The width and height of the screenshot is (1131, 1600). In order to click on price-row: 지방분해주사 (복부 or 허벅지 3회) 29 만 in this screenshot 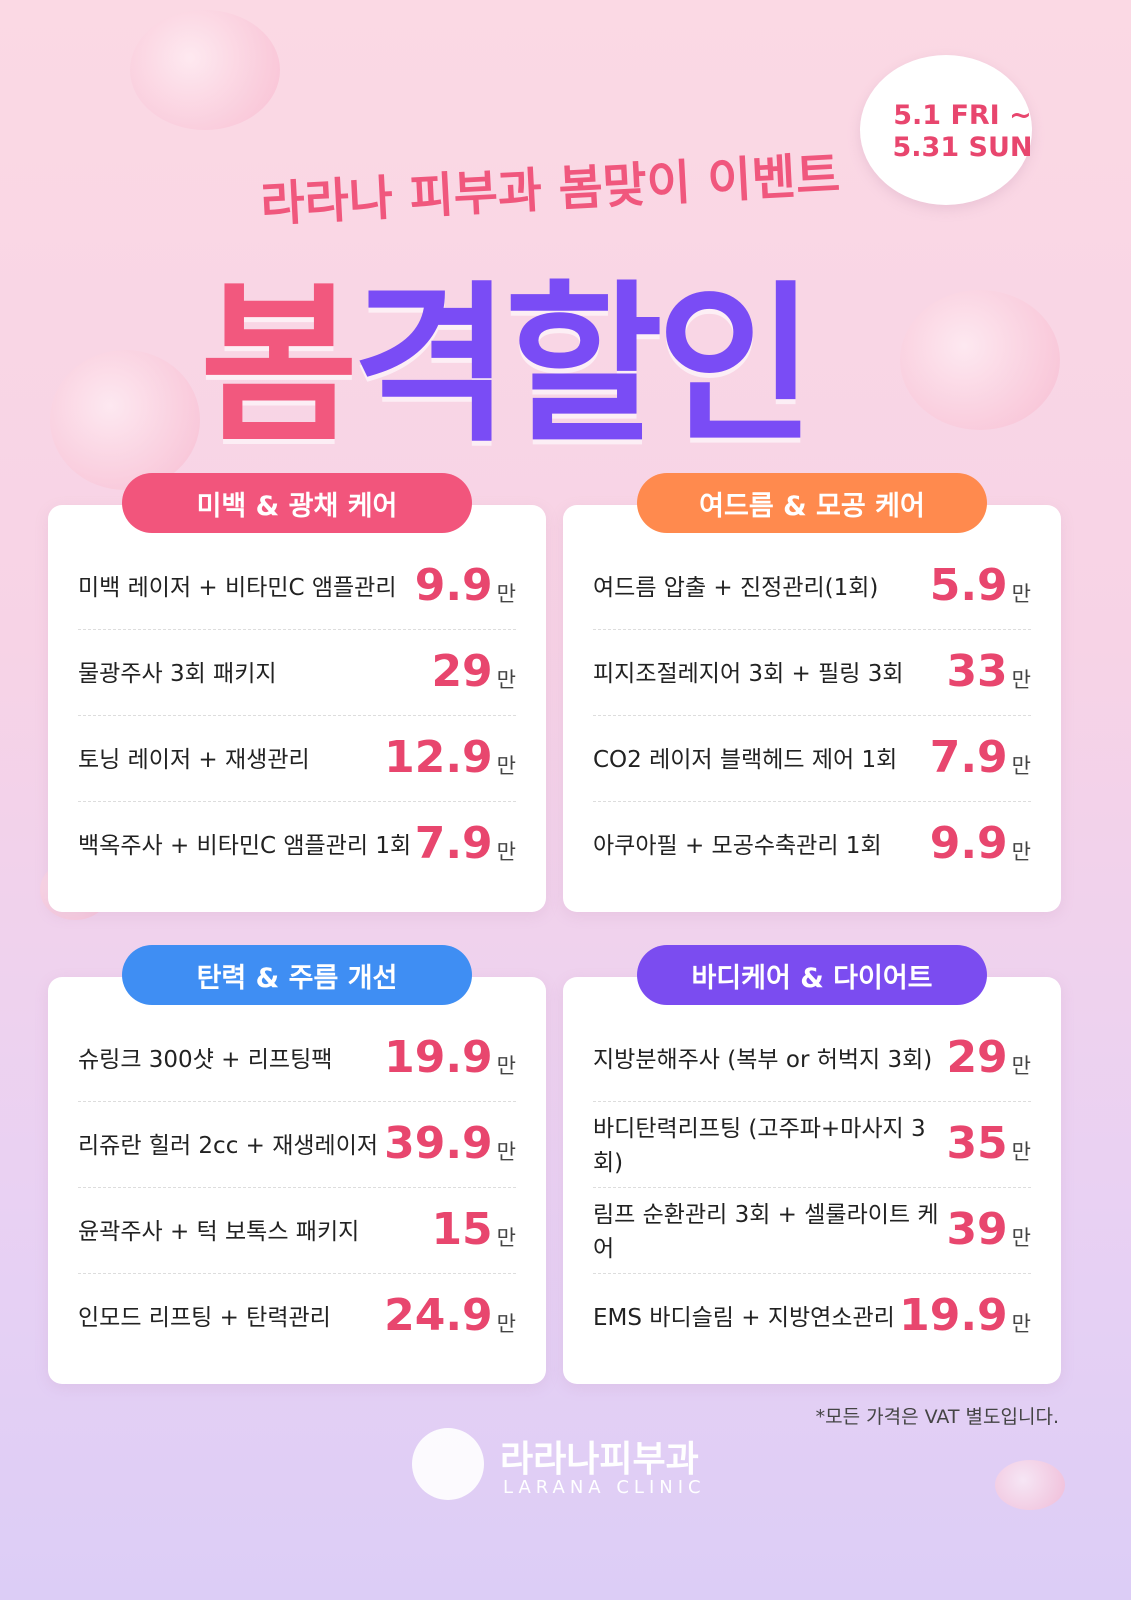, I will do `click(812, 1057)`.